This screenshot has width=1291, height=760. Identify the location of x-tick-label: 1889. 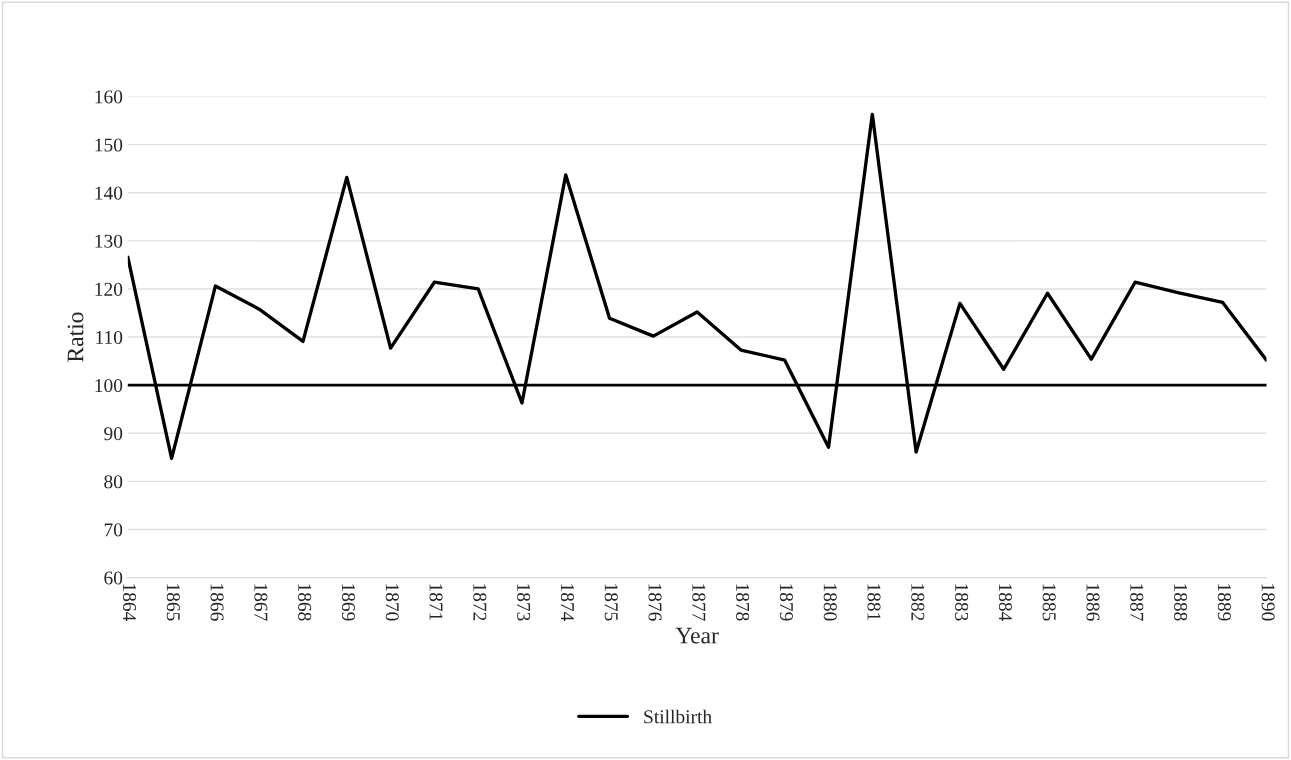
(1224, 602).